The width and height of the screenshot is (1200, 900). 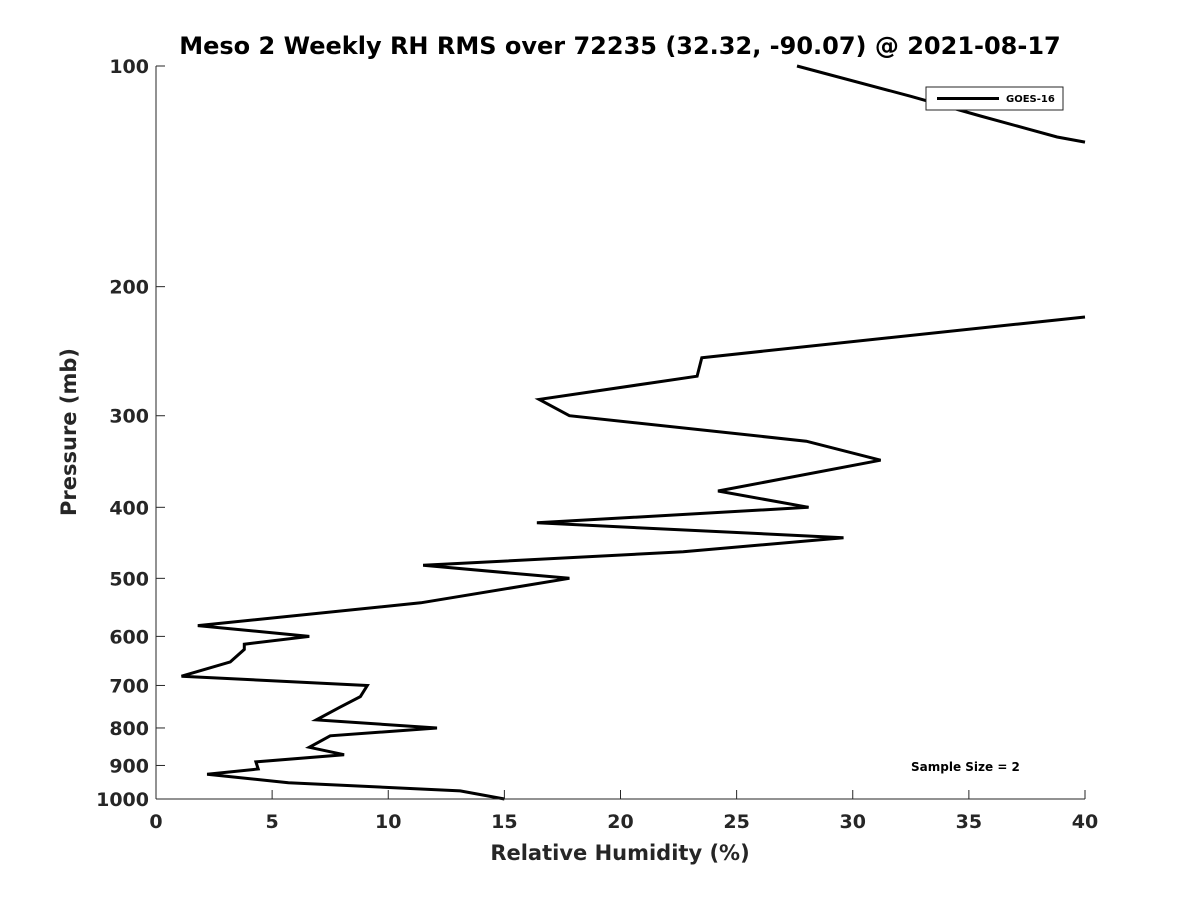 What do you see at coordinates (129, 686) in the screenshot?
I see `y-tick-label: 700` at bounding box center [129, 686].